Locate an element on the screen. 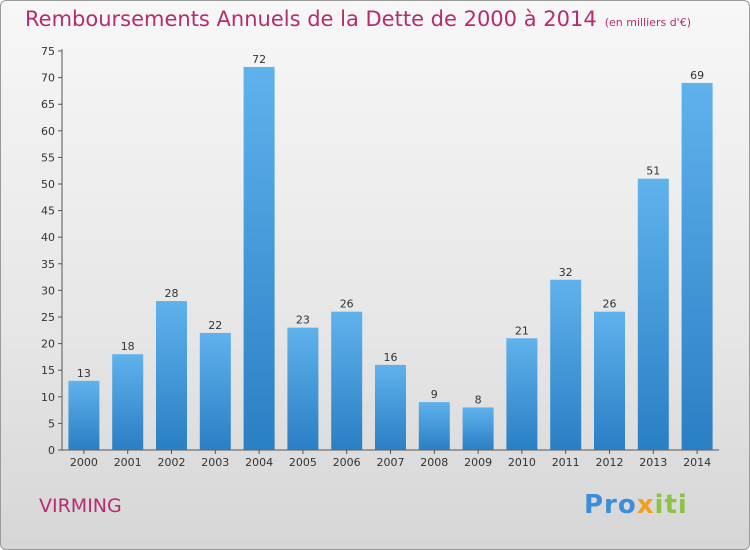 The image size is (750, 550). logo-part-3: iti is located at coordinates (671, 505).